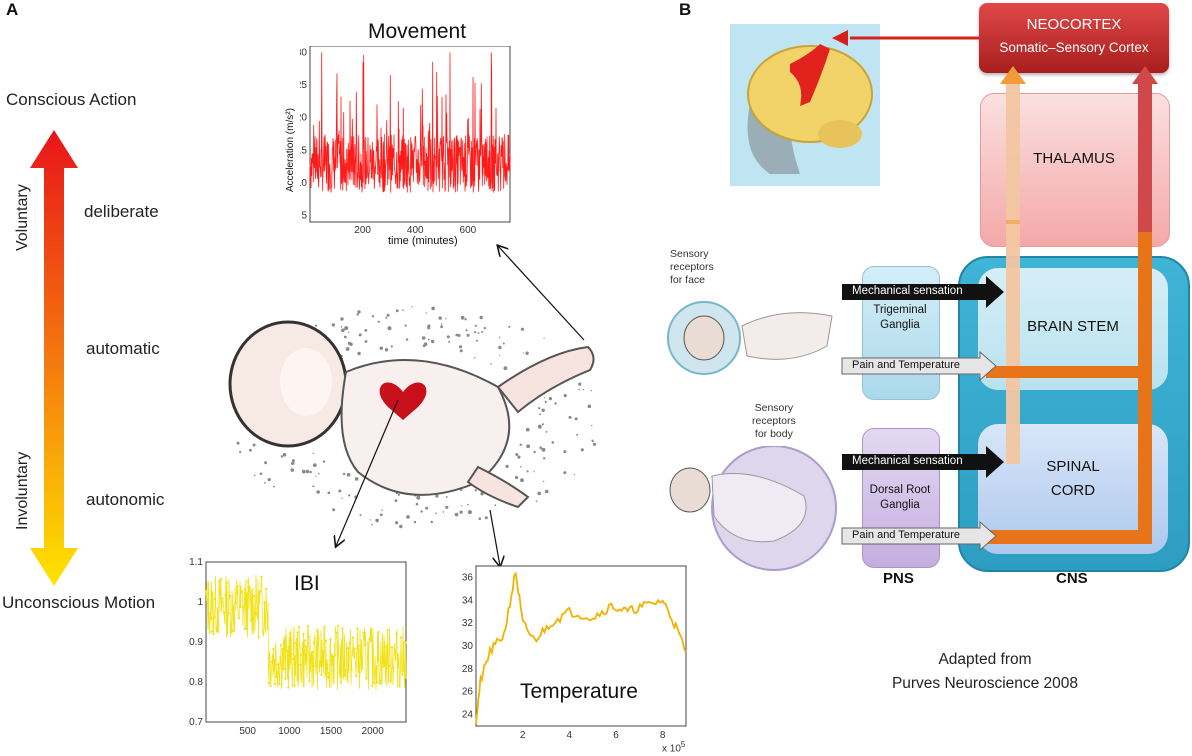 This screenshot has width=1192, height=756. Describe the element at coordinates (373, 731) in the screenshot. I see `ibi-xtick: 2000` at that location.